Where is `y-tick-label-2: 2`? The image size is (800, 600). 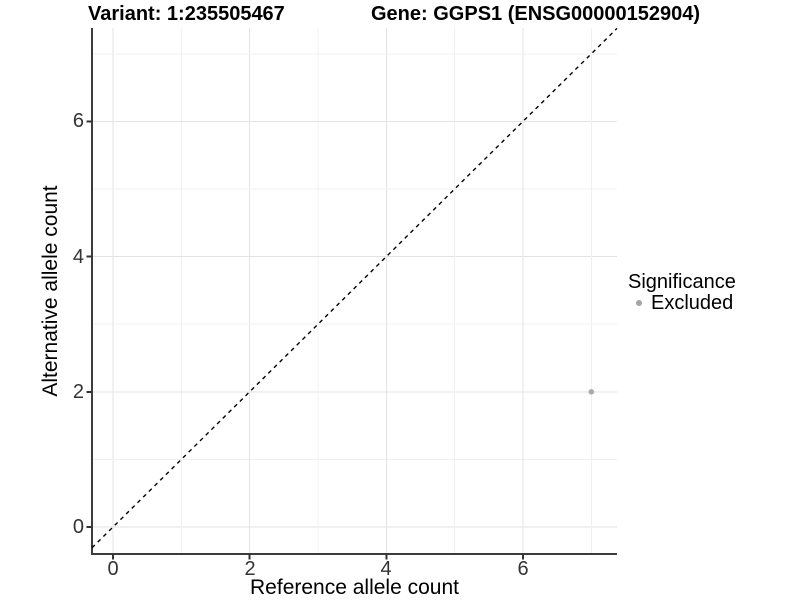 y-tick-label-2: 2 is located at coordinates (78, 392).